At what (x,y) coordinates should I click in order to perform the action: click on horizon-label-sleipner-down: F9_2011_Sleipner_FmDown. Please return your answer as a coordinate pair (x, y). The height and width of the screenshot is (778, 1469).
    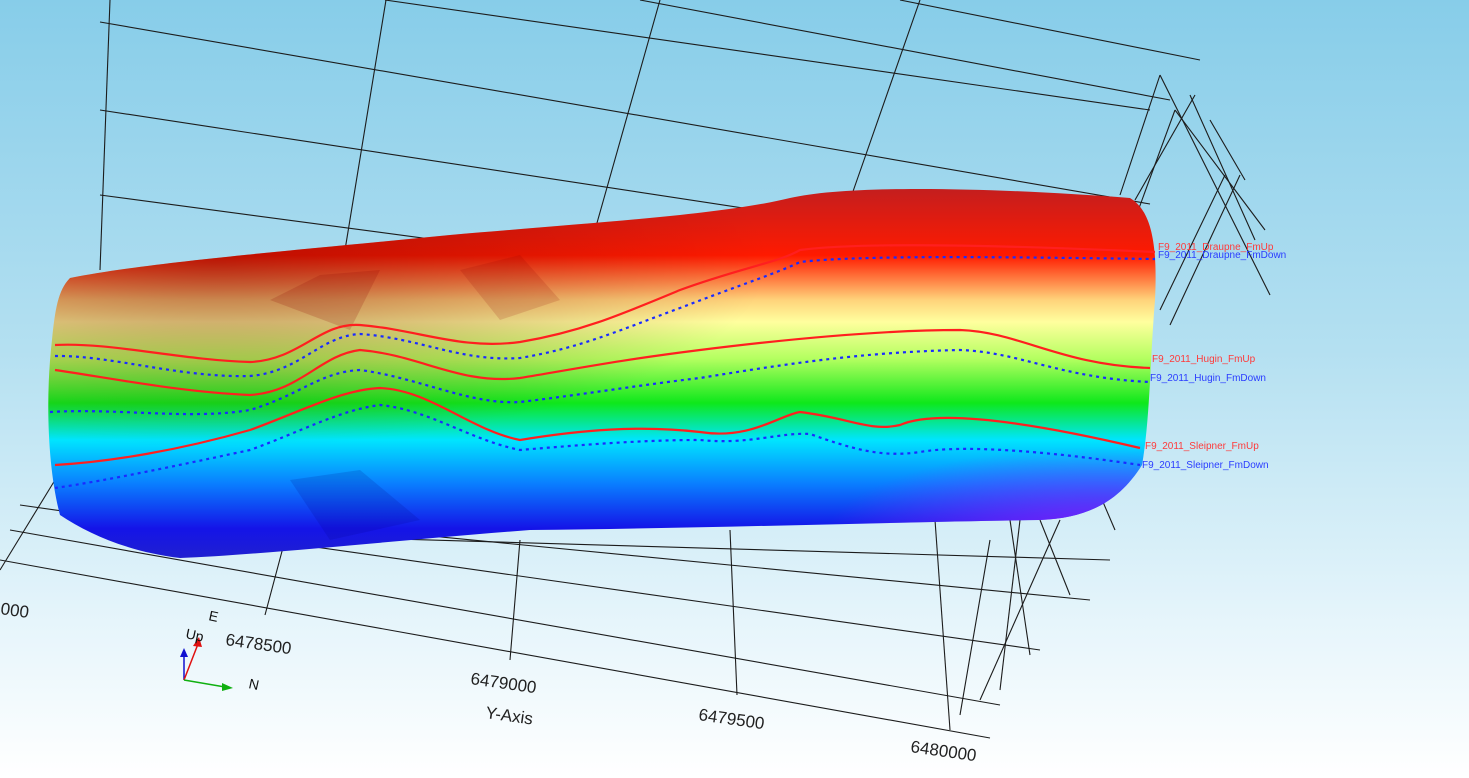
    Looking at the image, I should click on (1205, 465).